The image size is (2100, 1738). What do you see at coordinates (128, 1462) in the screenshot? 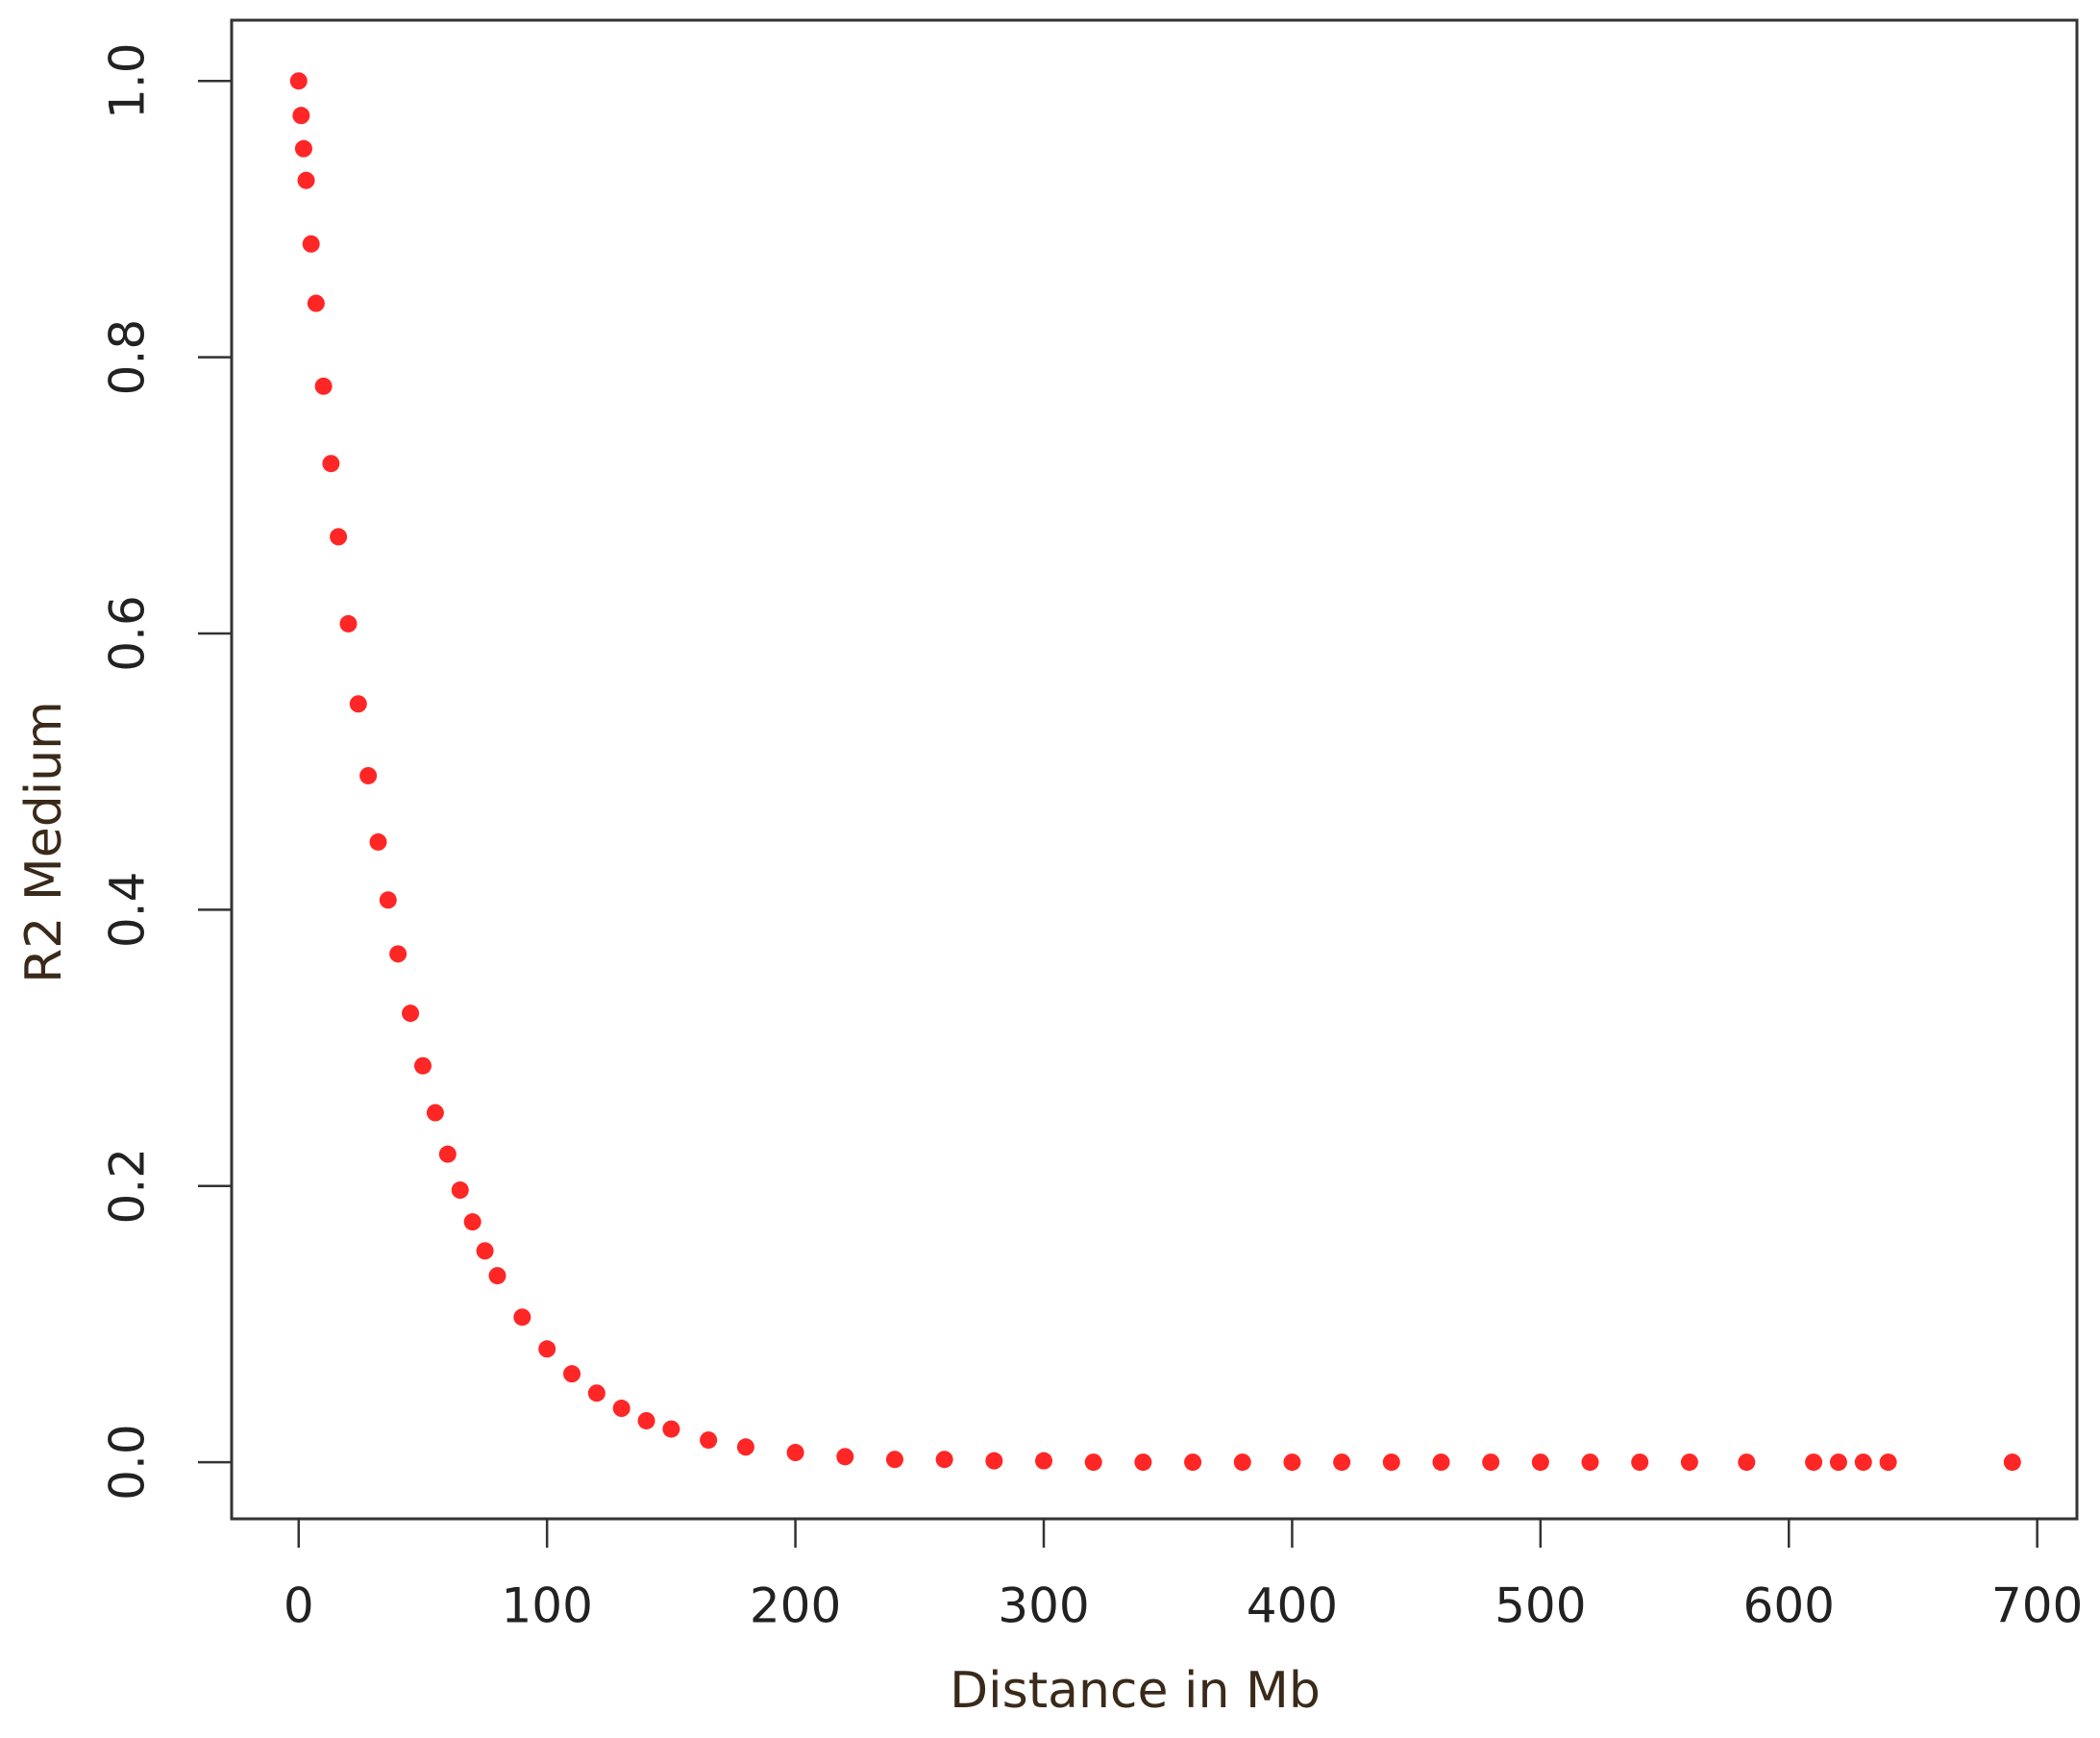
I see `y-tick-label: 0.0` at bounding box center [128, 1462].